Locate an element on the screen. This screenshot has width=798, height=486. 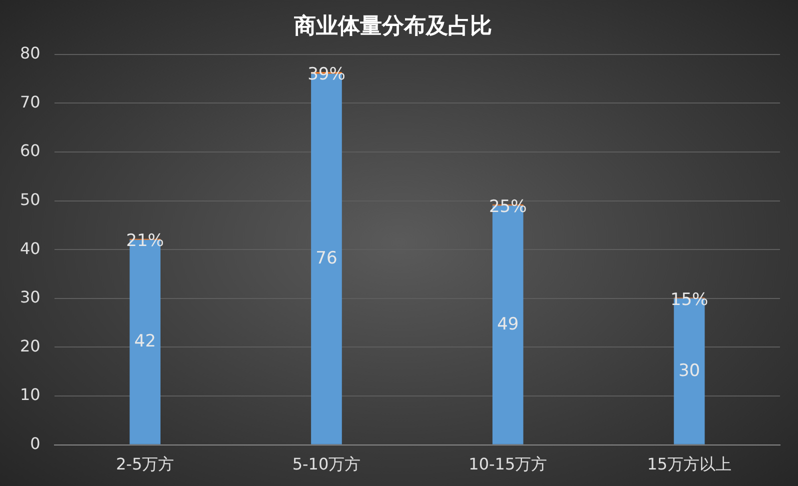
y-tick-label: 60 is located at coordinates (30, 150).